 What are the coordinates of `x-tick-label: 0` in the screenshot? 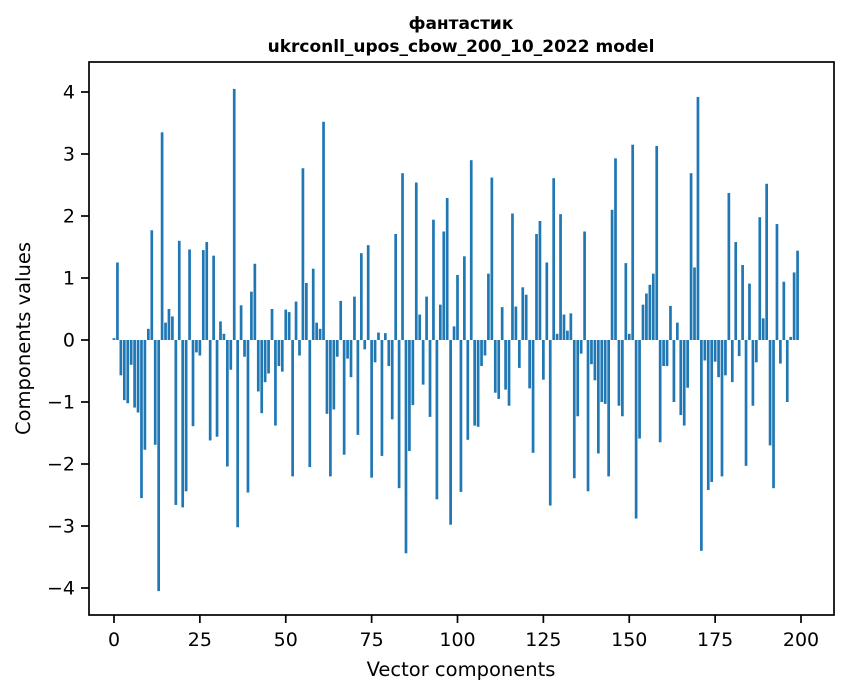 It's located at (114, 640).